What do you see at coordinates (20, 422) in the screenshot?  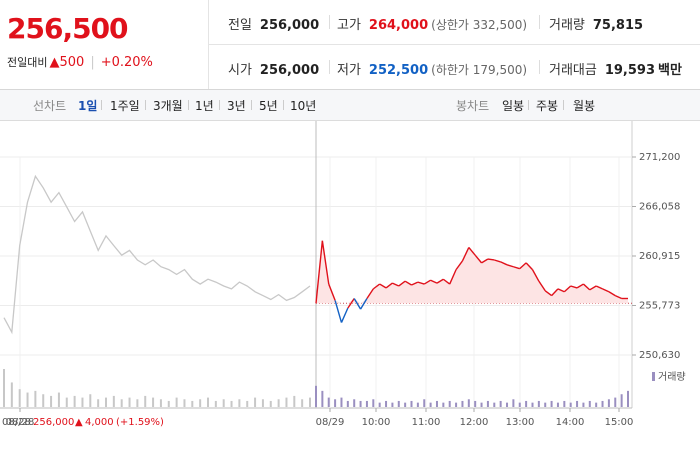 I see `x-tick-label: 08/28` at bounding box center [20, 422].